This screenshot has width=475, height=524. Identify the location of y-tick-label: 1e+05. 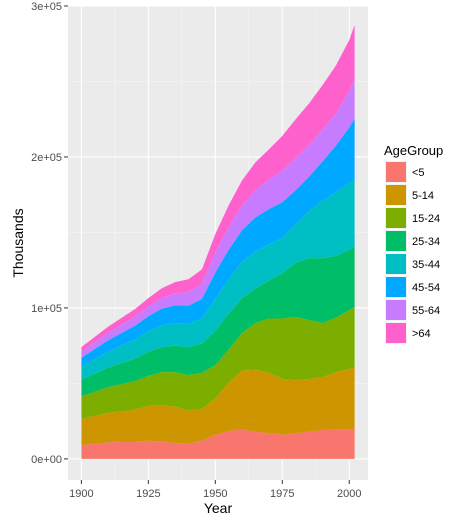
(46, 309).